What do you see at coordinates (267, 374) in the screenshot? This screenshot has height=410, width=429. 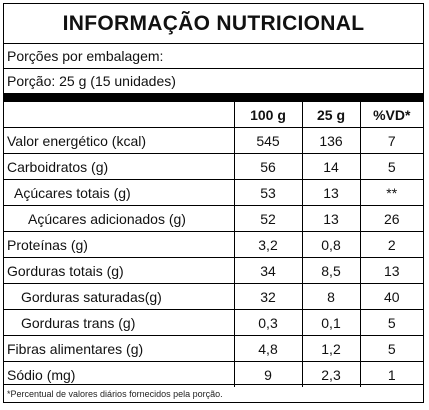 I see `value-per-100g: 9` at bounding box center [267, 374].